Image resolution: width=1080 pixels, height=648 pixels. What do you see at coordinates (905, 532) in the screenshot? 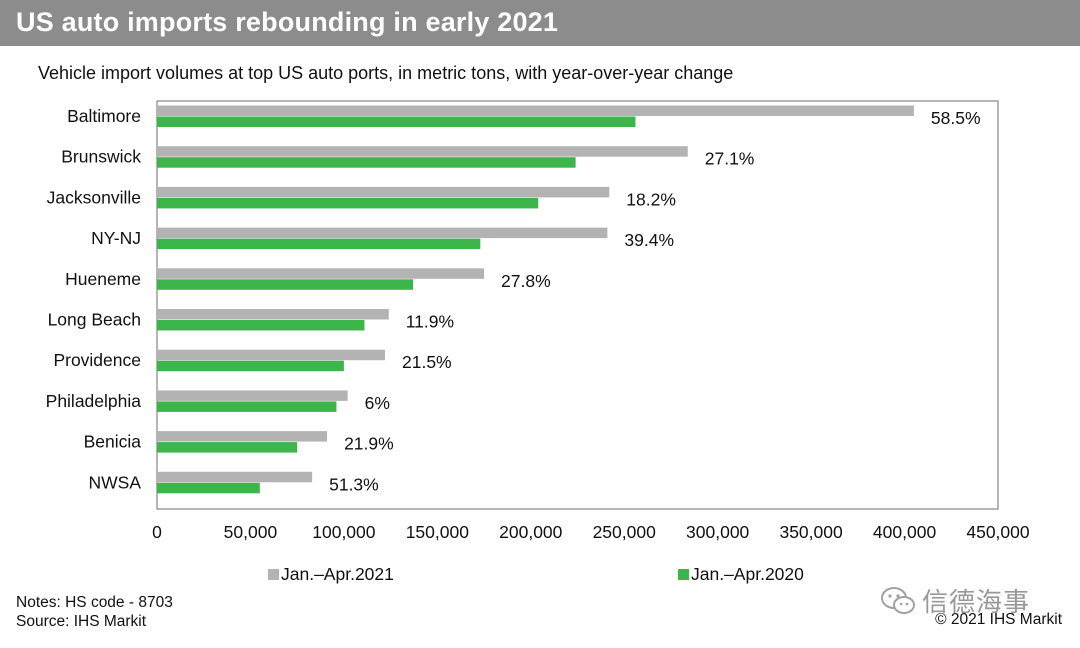
I see `x-tick-label: 400,000` at bounding box center [905, 532].